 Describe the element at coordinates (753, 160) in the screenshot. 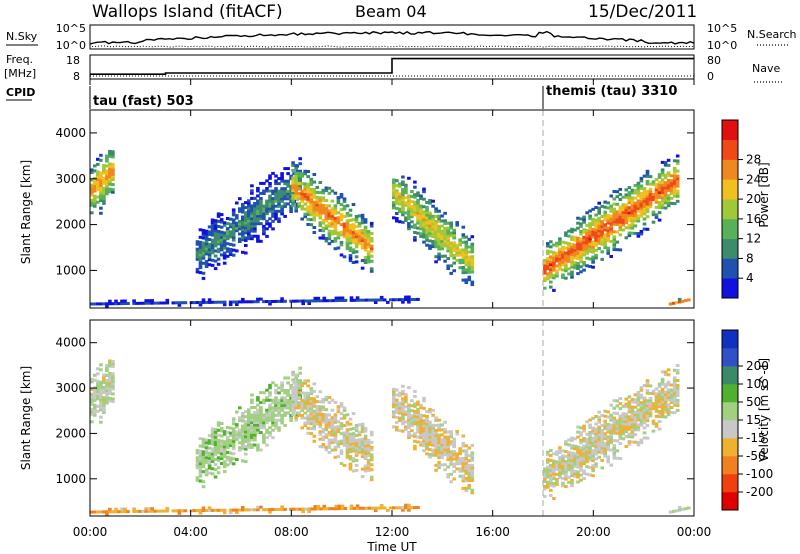

I see `colorbar-tick-label: 28` at that location.